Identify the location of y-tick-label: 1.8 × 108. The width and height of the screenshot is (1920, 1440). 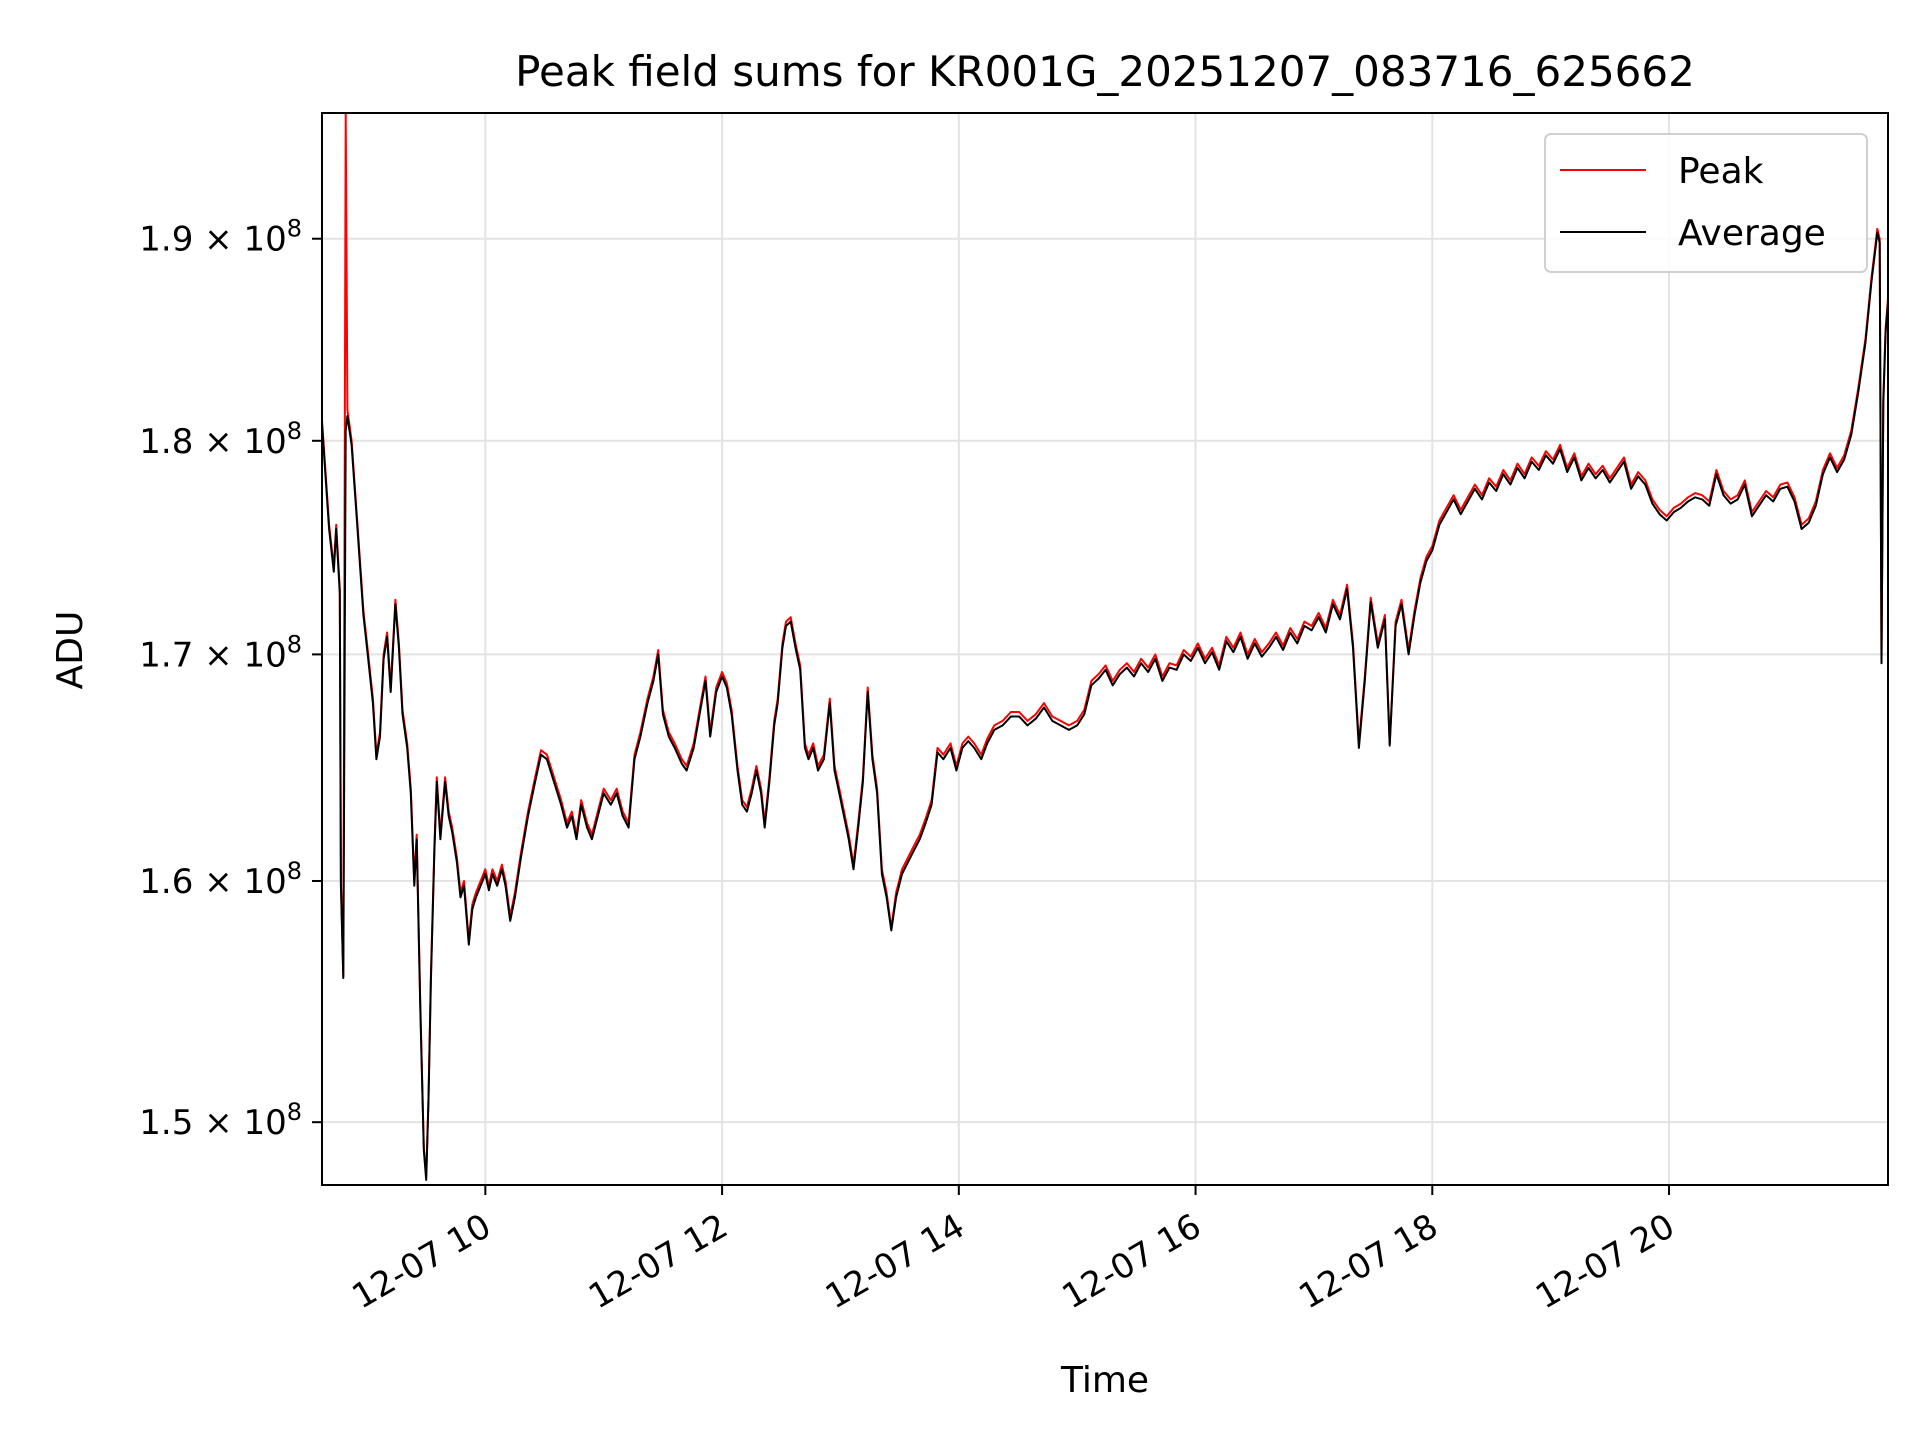
(220, 439).